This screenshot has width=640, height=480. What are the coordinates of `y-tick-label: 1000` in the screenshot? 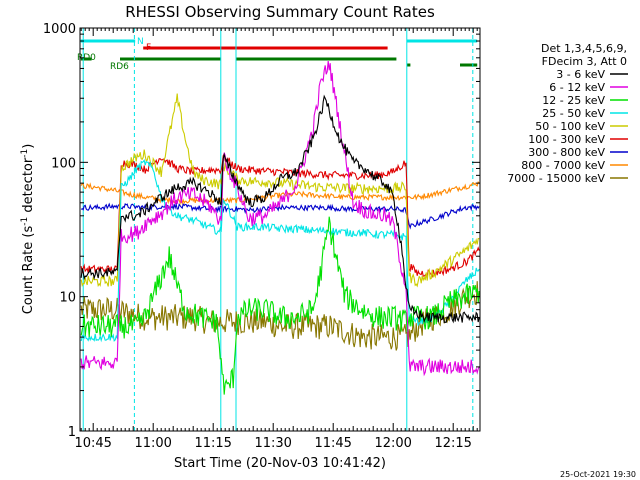 It's located at (59, 29).